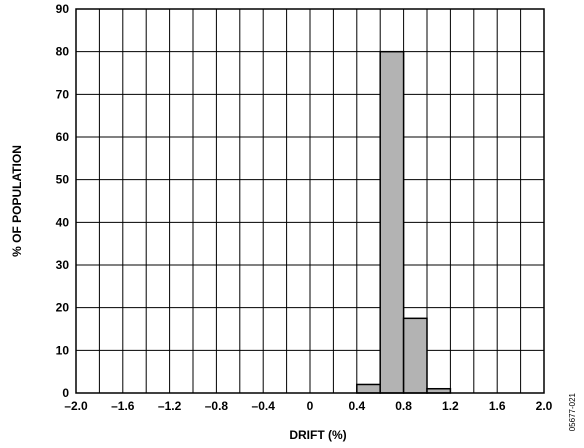 This screenshot has height=448, width=584. I want to click on y-tick-label: 50, so click(63, 180).